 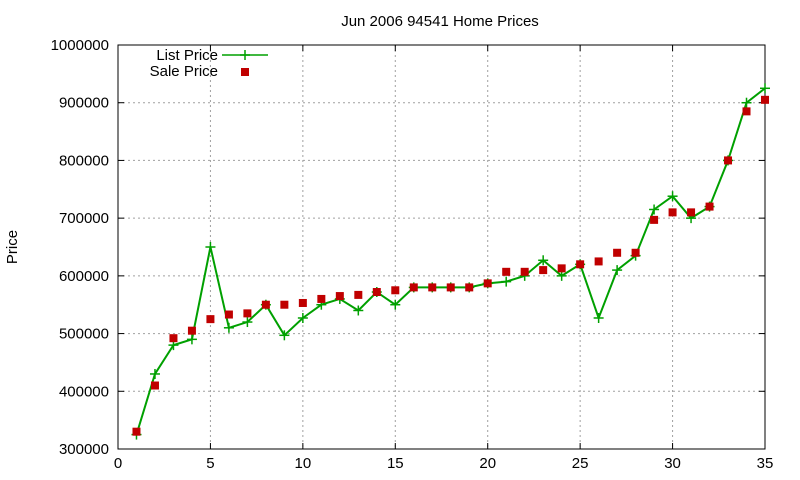 What do you see at coordinates (12, 247) in the screenshot?
I see `y-axis-label: Price` at bounding box center [12, 247].